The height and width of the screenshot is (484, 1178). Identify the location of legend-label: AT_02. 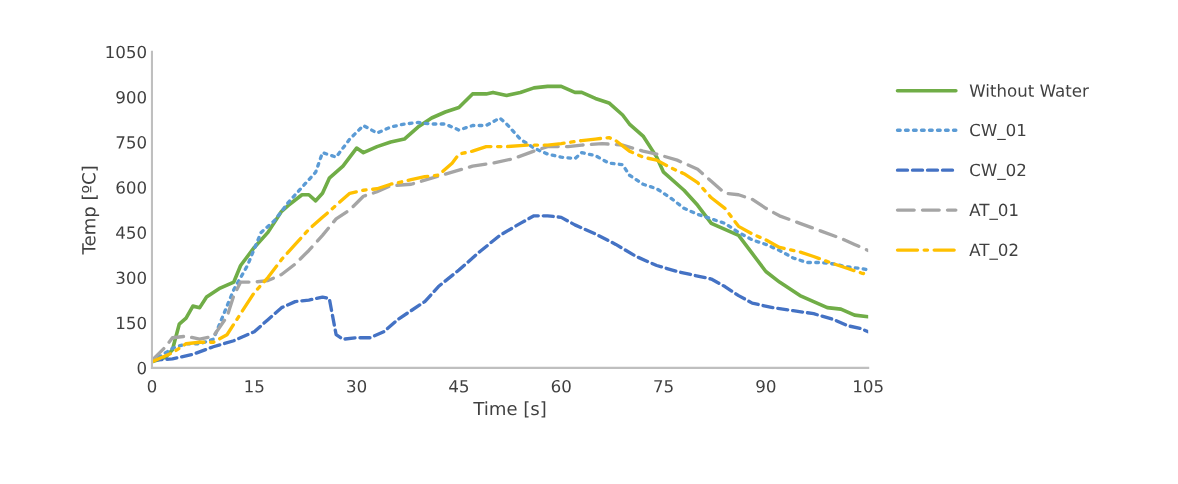
(993, 251).